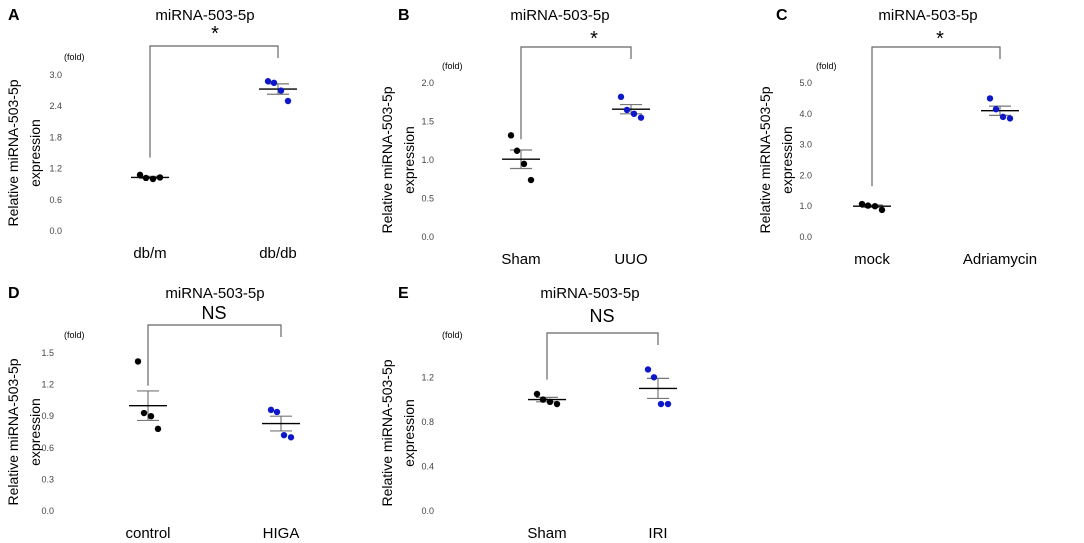  What do you see at coordinates (281, 533) in the screenshot?
I see `x-category-label: HIGA` at bounding box center [281, 533].